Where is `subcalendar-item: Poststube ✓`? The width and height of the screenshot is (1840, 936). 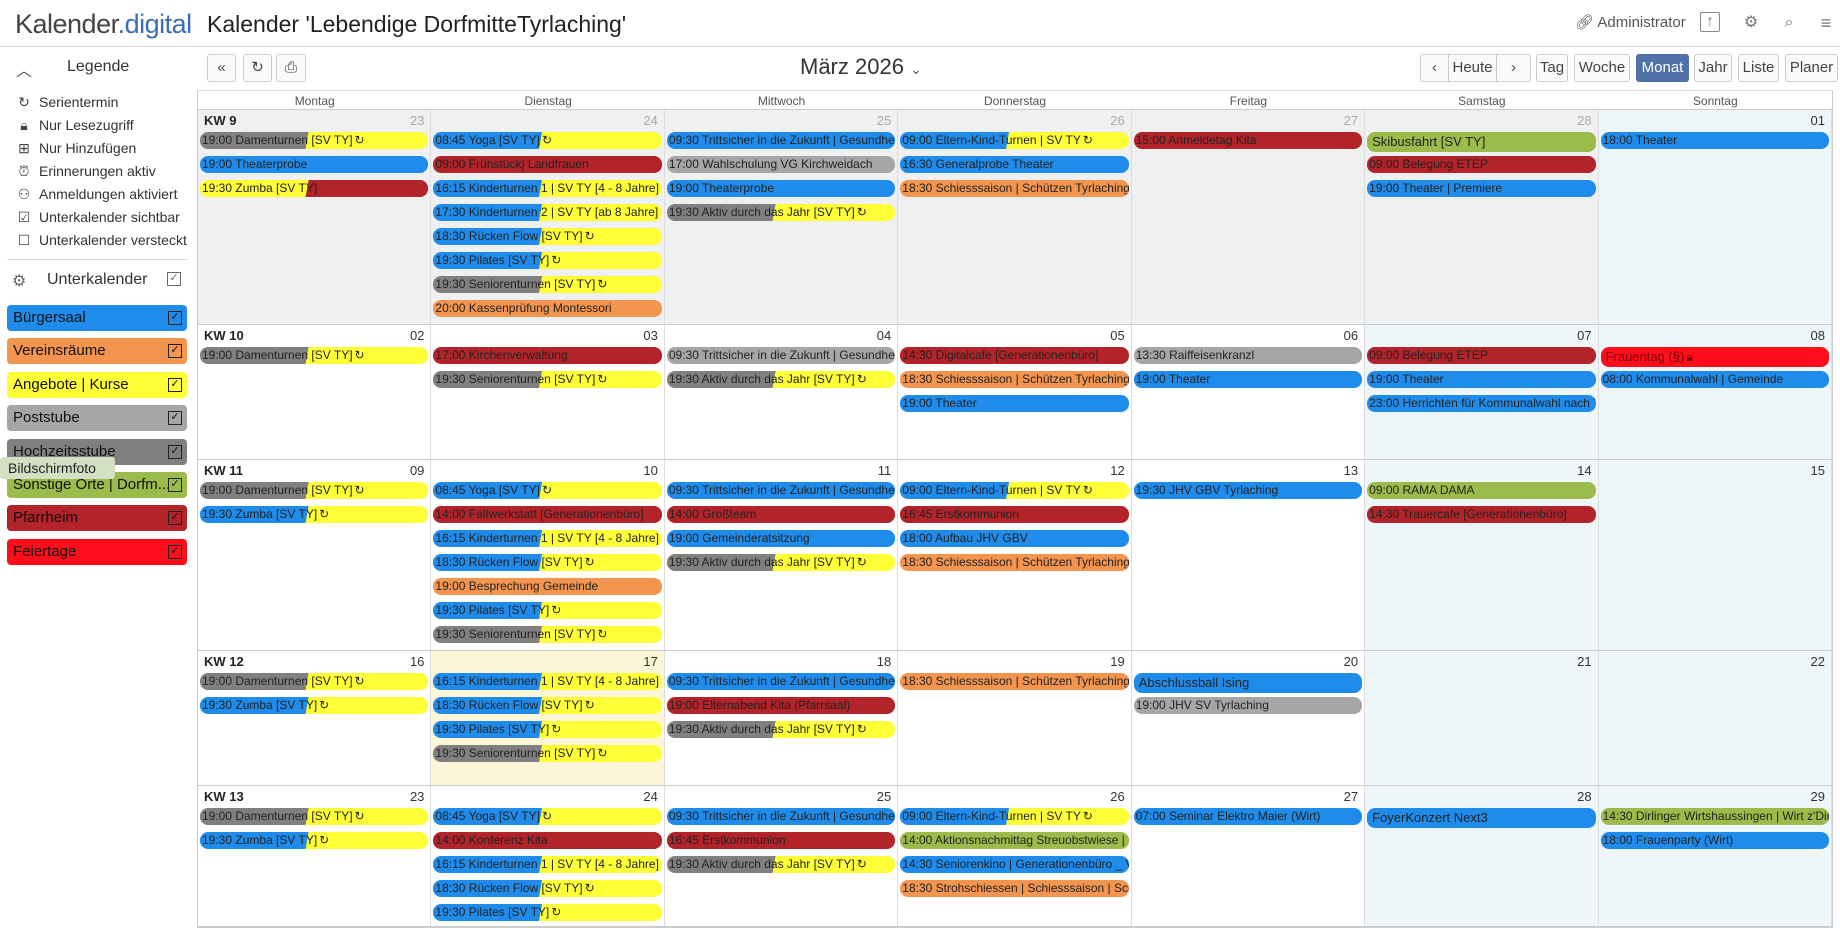 subcalendar-item: Poststube ✓ is located at coordinates (97, 418).